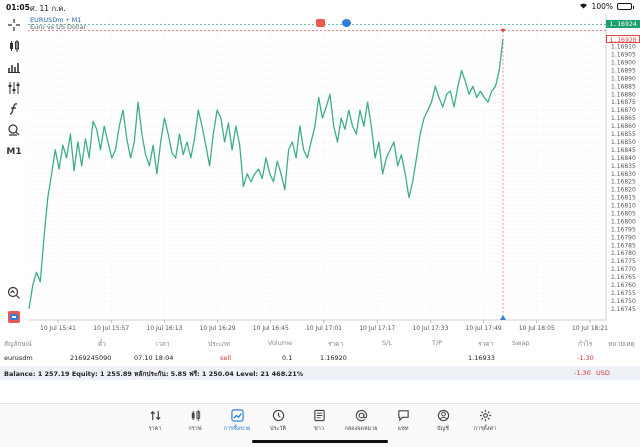  I want to click on timeframe-button: M1, so click(14, 152).